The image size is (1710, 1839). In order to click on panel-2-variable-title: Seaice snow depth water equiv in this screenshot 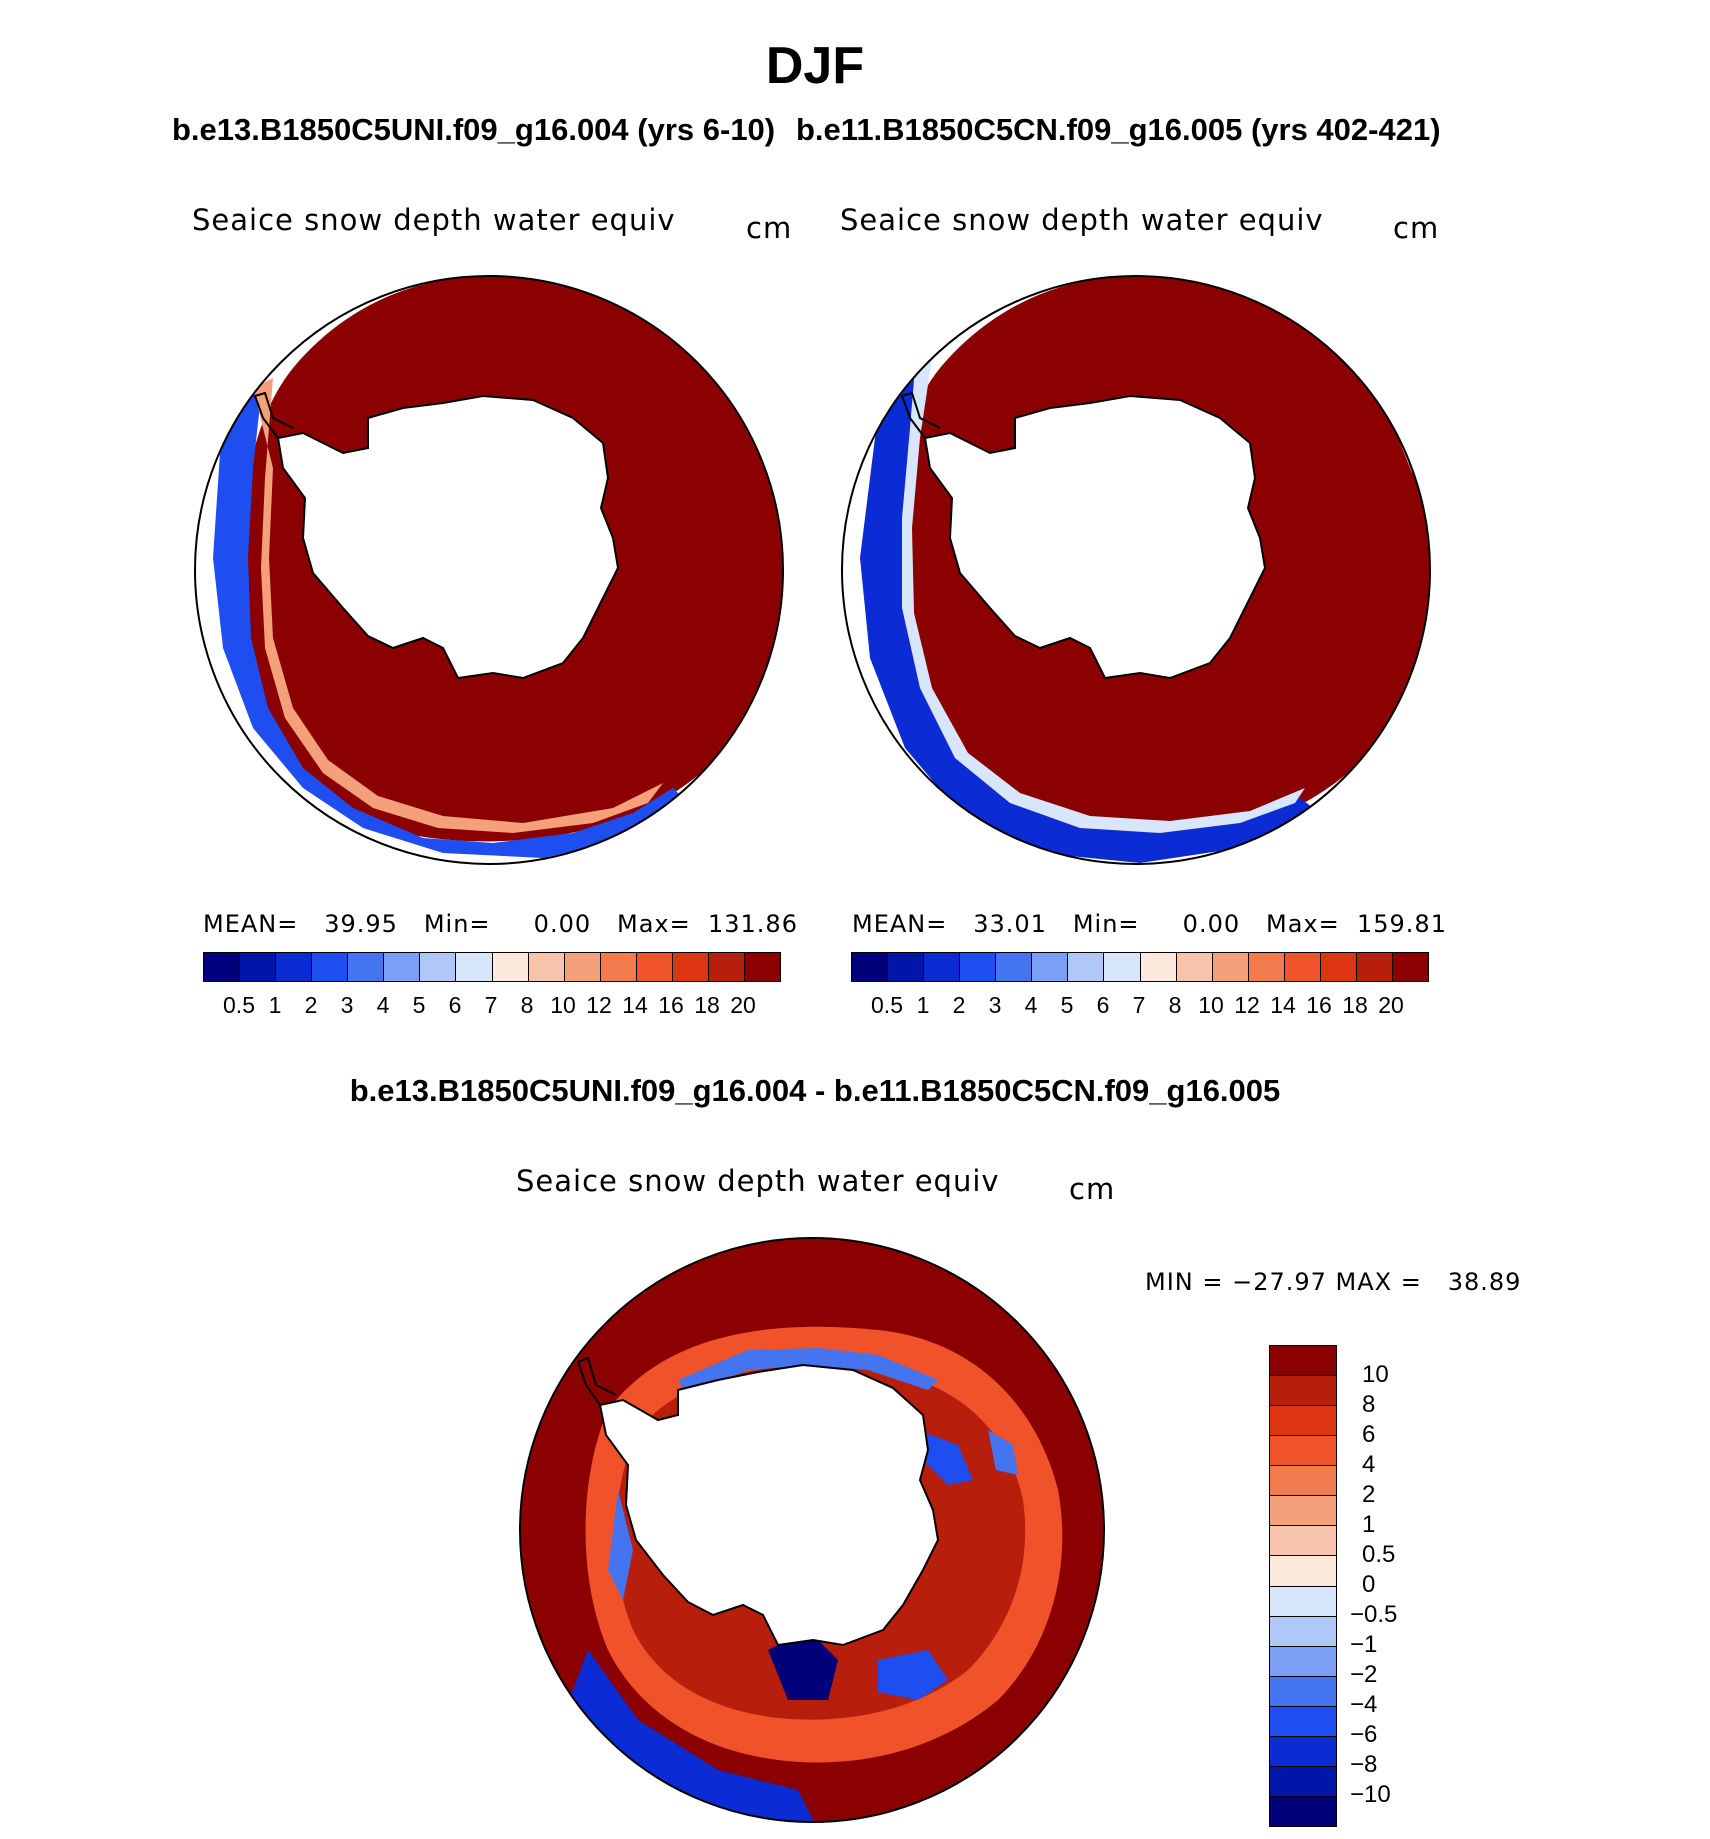, I will do `click(1082, 220)`.